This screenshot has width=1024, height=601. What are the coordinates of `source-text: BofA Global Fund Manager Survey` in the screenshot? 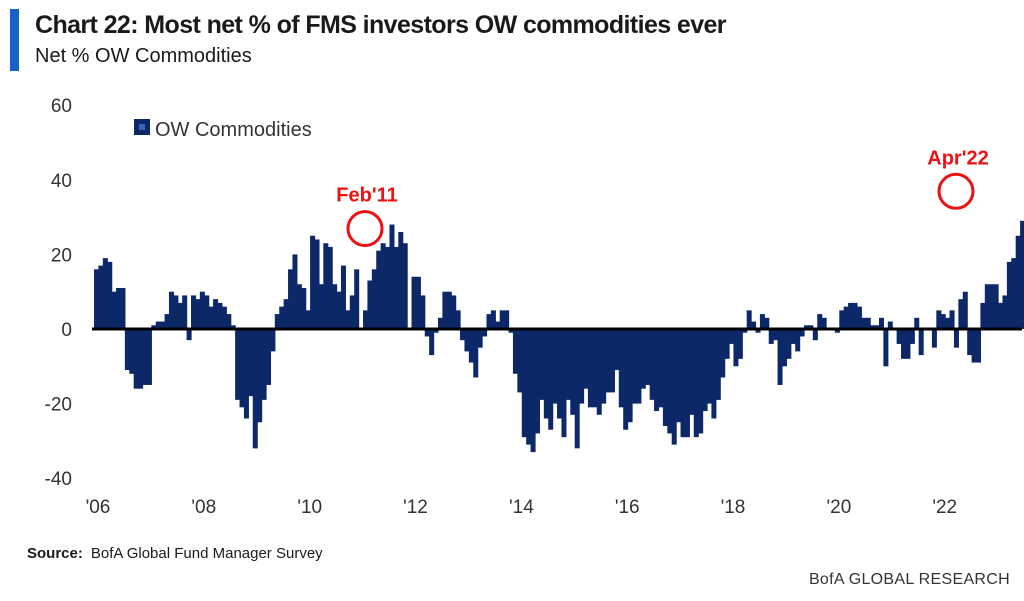 It's located at (206, 553).